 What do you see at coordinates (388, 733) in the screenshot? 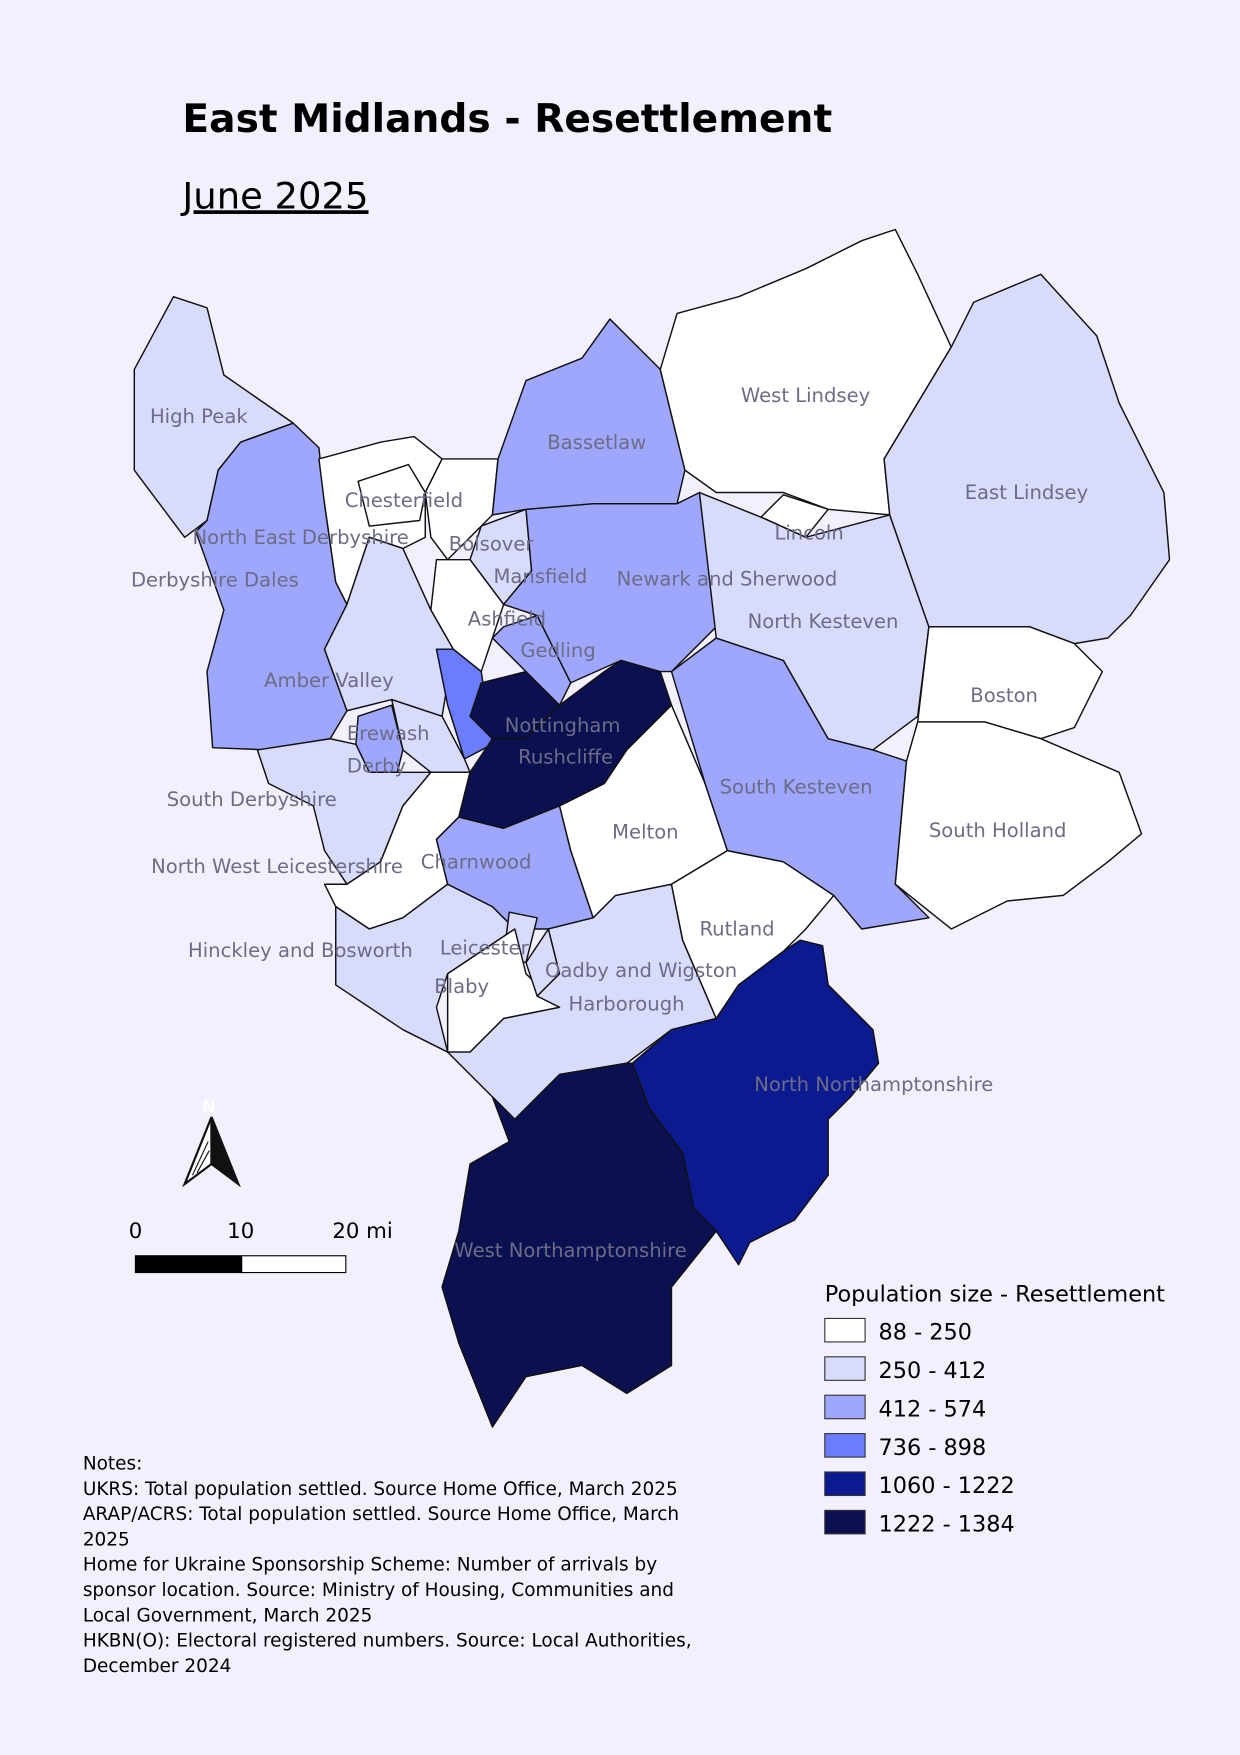
I see `region-label-erewash: Erewash` at bounding box center [388, 733].